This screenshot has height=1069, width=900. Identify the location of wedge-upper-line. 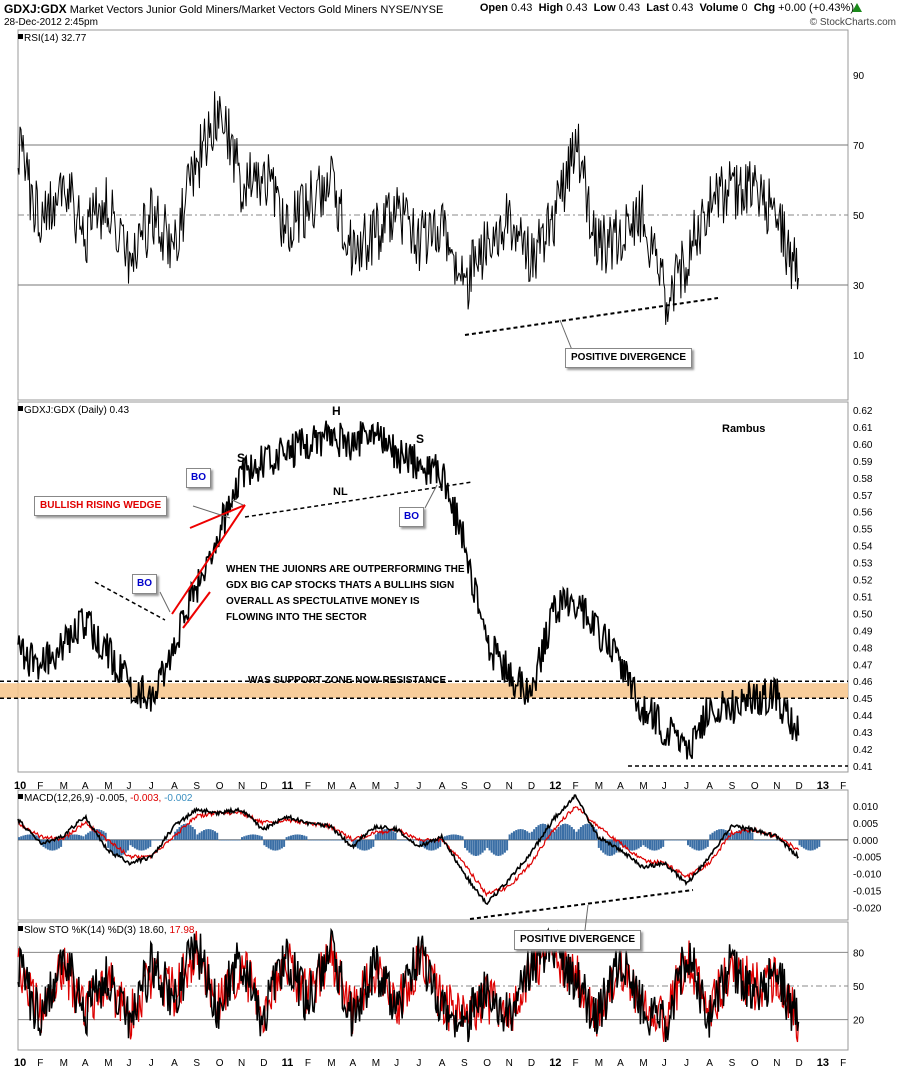
(208, 559).